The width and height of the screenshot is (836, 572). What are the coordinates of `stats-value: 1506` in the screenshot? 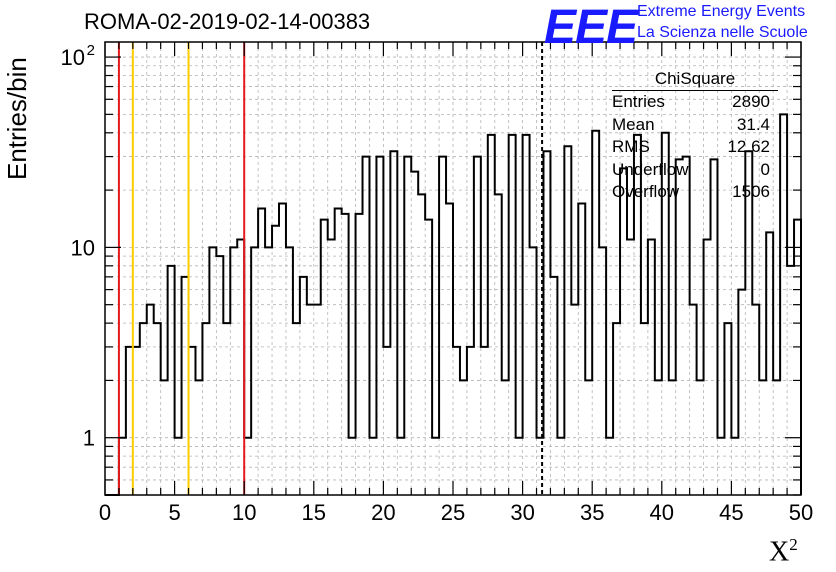 It's located at (751, 192).